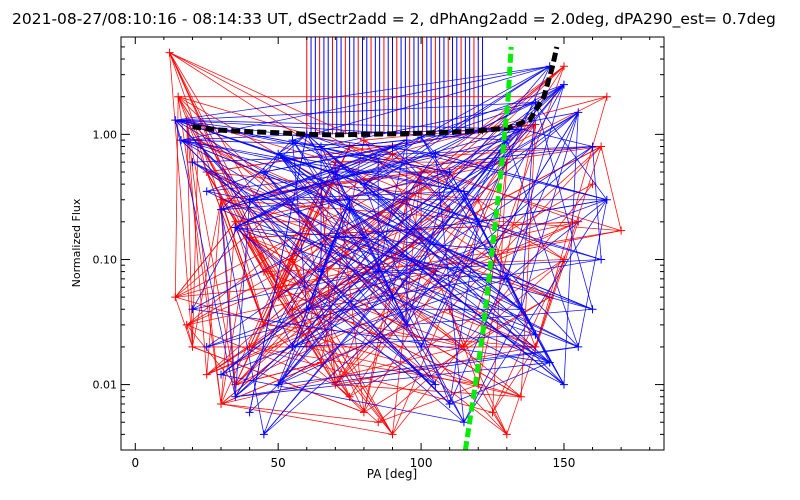 The image size is (800, 500). Describe the element at coordinates (105, 134) in the screenshot. I see `y-tick-label: 1.00` at that location.